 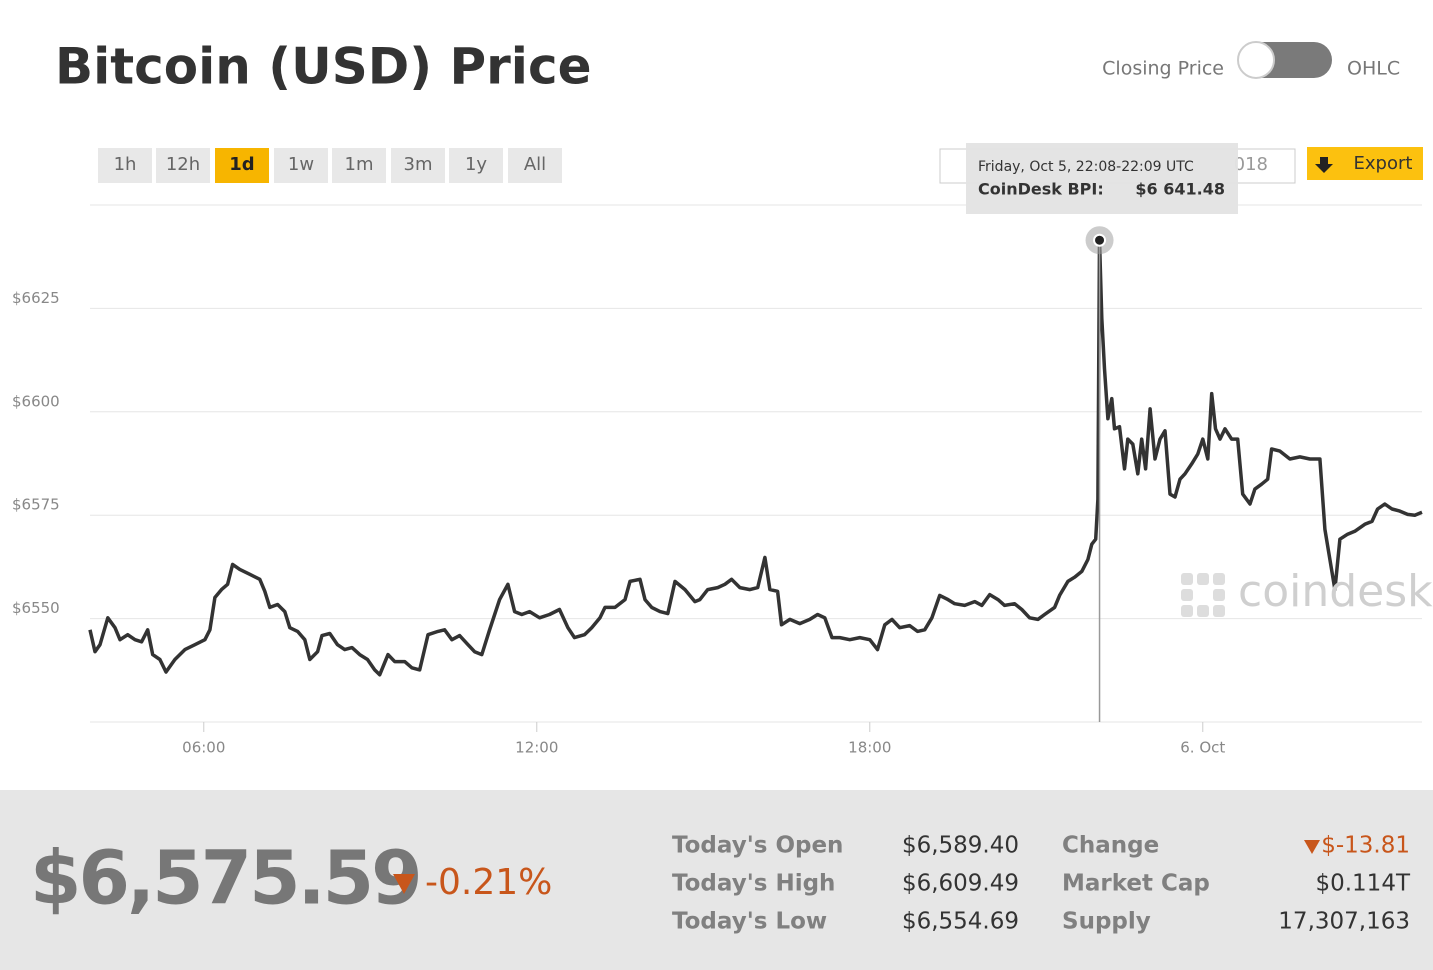 I want to click on stat-value: 17,307,163, so click(x=1344, y=922).